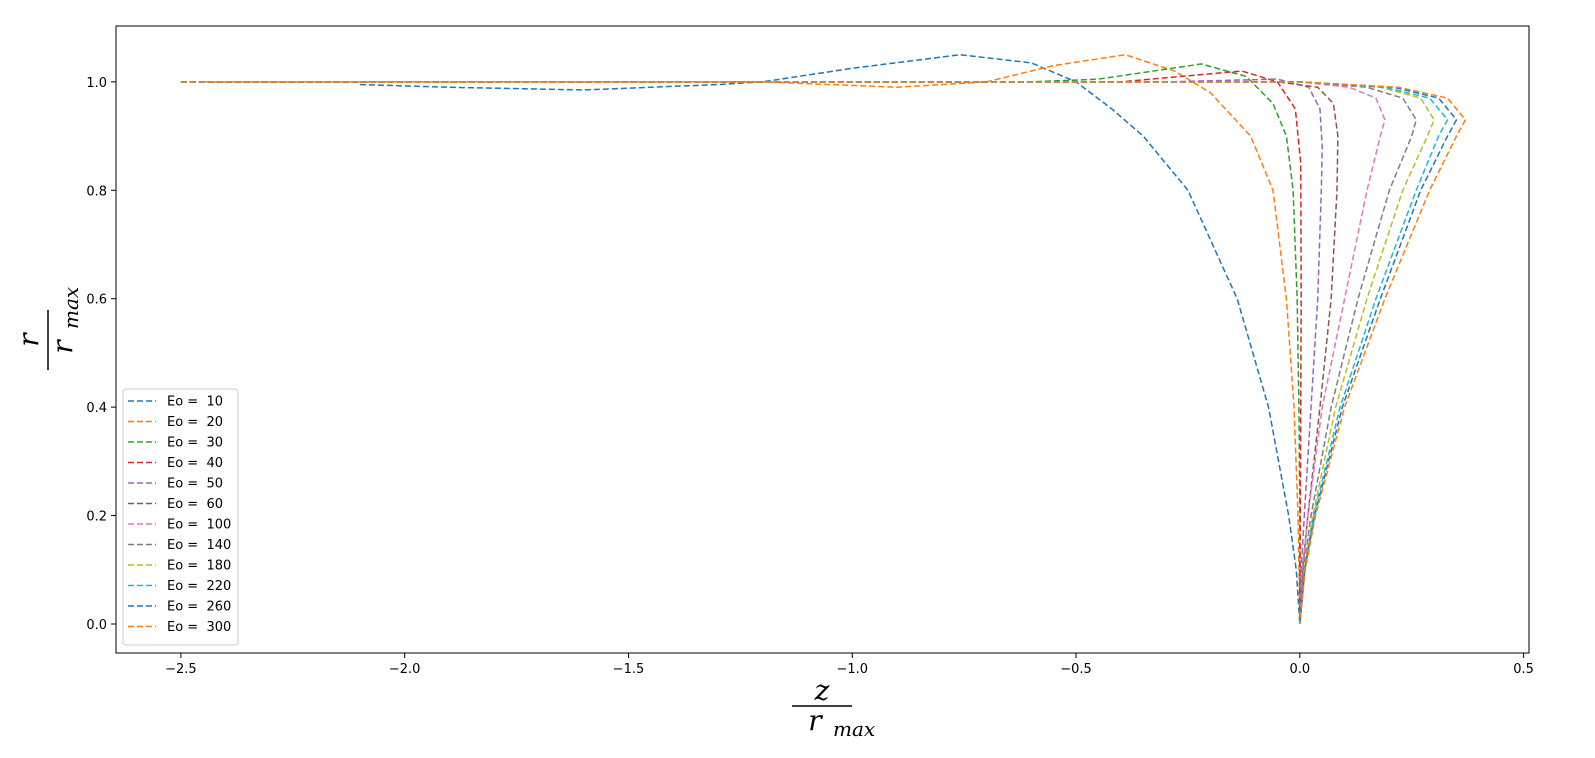  I want to click on legend-label: Eo = 260, so click(199, 607).